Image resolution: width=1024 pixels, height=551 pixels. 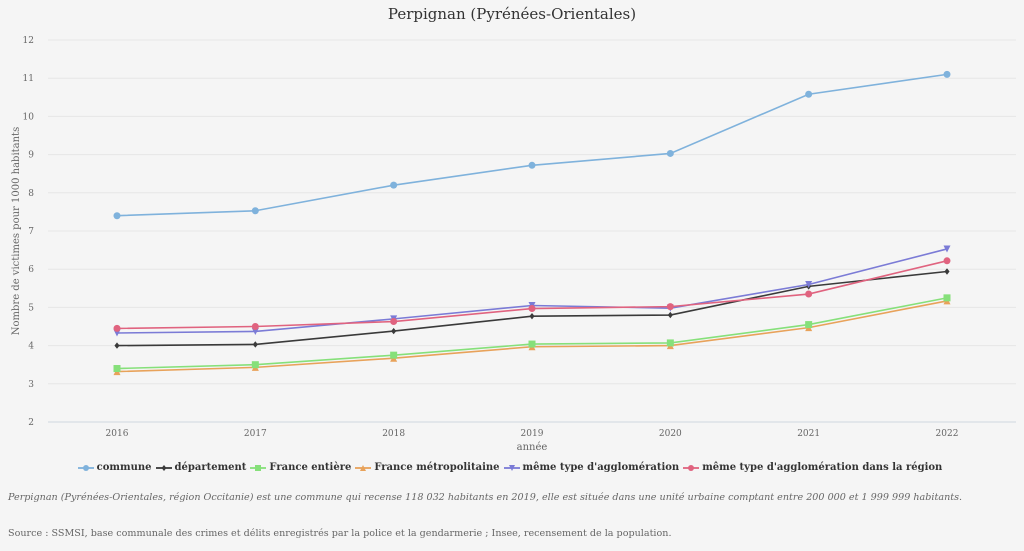 I want to click on y-axis-label: Nombre de victimes pour 1000 habitants, so click(x=16, y=231).